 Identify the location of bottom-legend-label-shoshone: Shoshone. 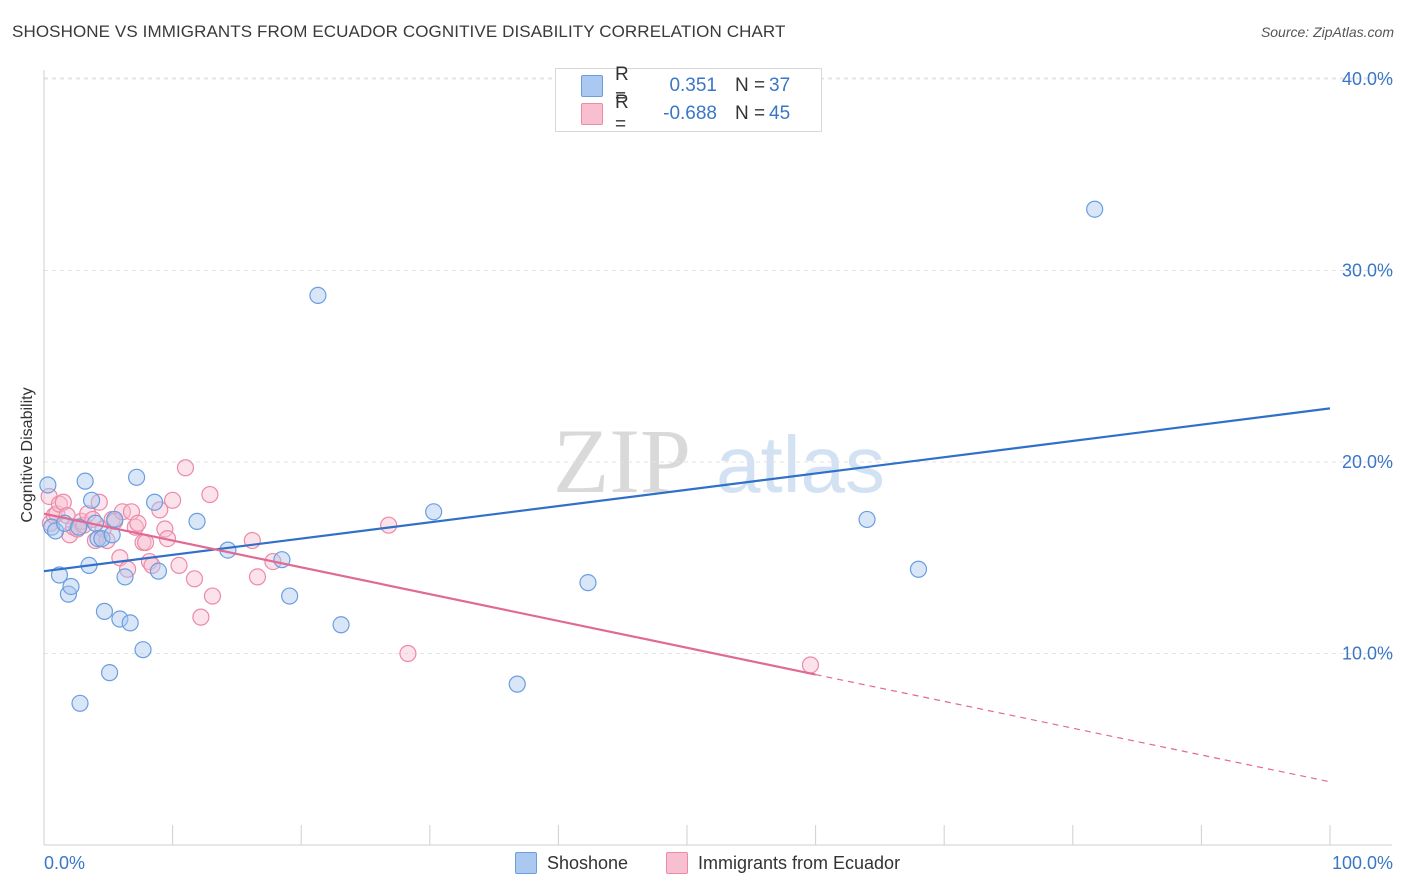
(588, 862).